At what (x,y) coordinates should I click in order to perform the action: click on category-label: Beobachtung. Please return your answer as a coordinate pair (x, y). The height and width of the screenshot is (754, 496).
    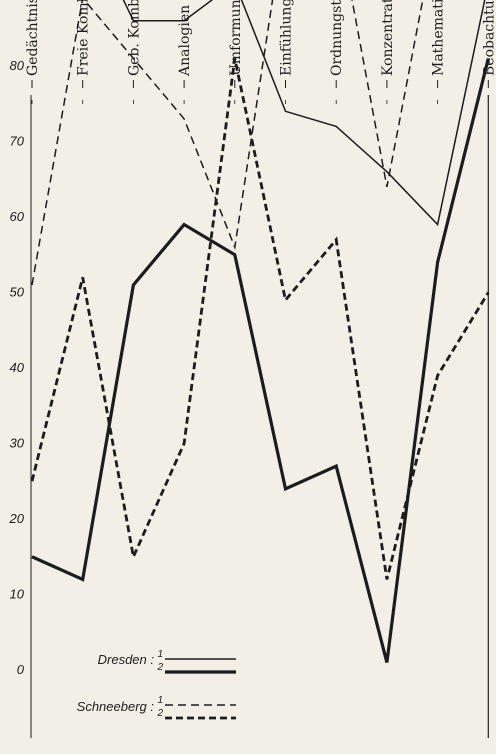
    Looking at the image, I should click on (488, 38).